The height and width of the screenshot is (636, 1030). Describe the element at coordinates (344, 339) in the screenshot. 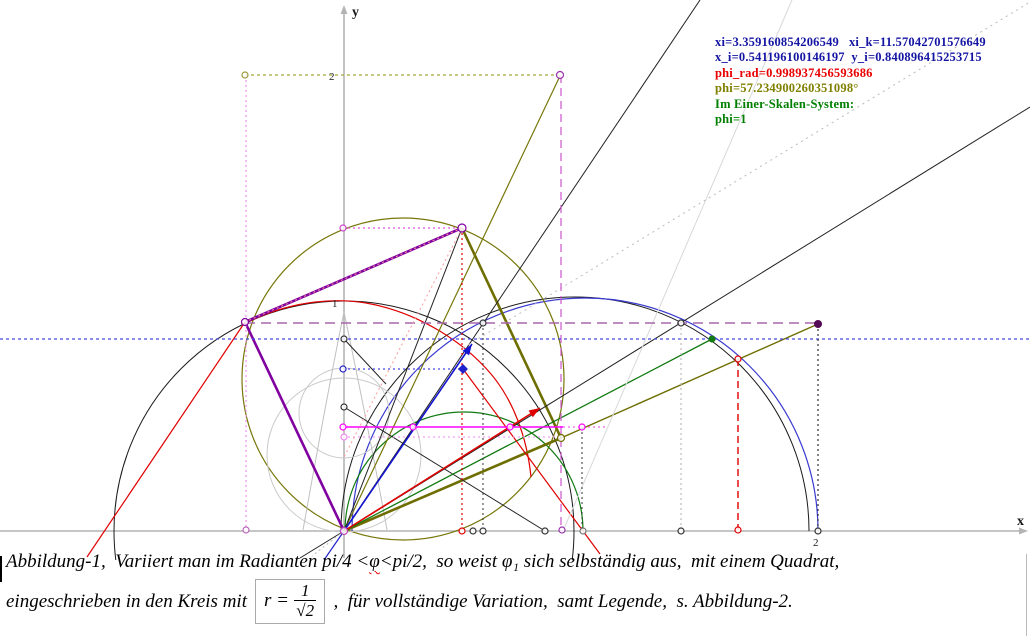

I see `point-yaxis-yi` at that location.